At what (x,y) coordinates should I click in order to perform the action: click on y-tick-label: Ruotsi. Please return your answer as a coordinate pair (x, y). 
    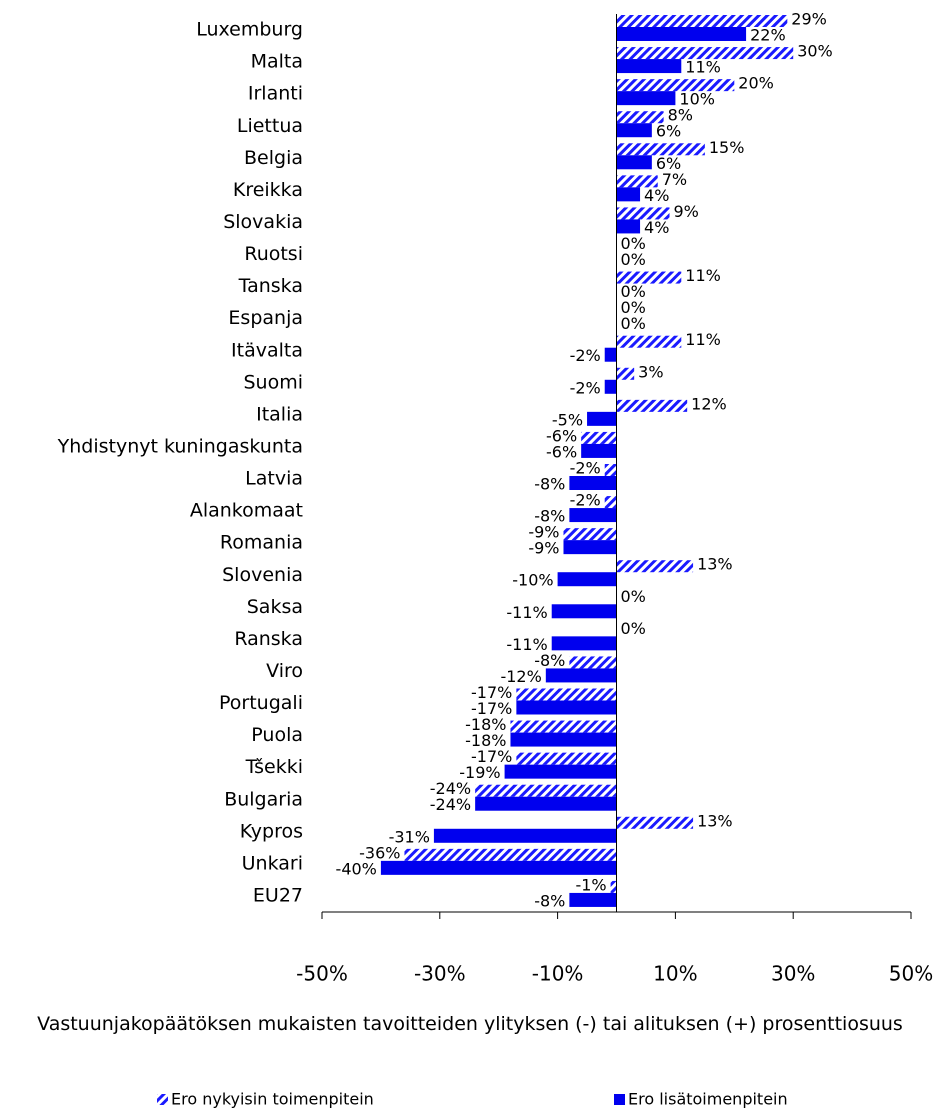
    Looking at the image, I should click on (273, 254).